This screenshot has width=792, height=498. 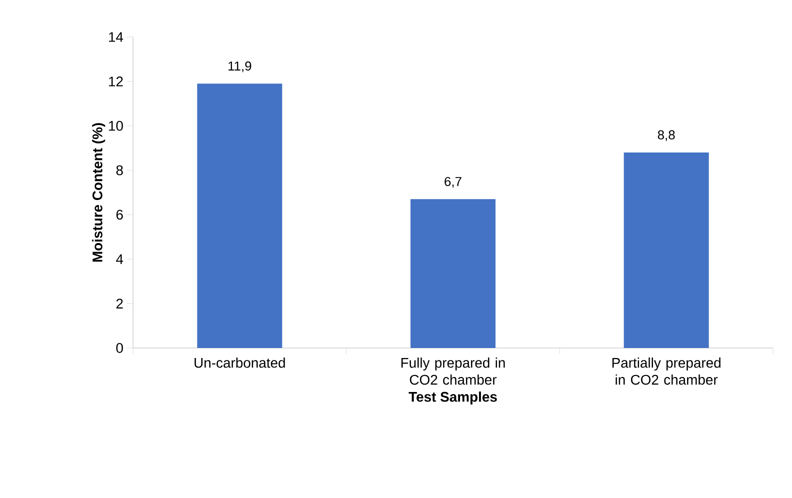 I want to click on x-axis-title: Test Samples, so click(x=452, y=398).